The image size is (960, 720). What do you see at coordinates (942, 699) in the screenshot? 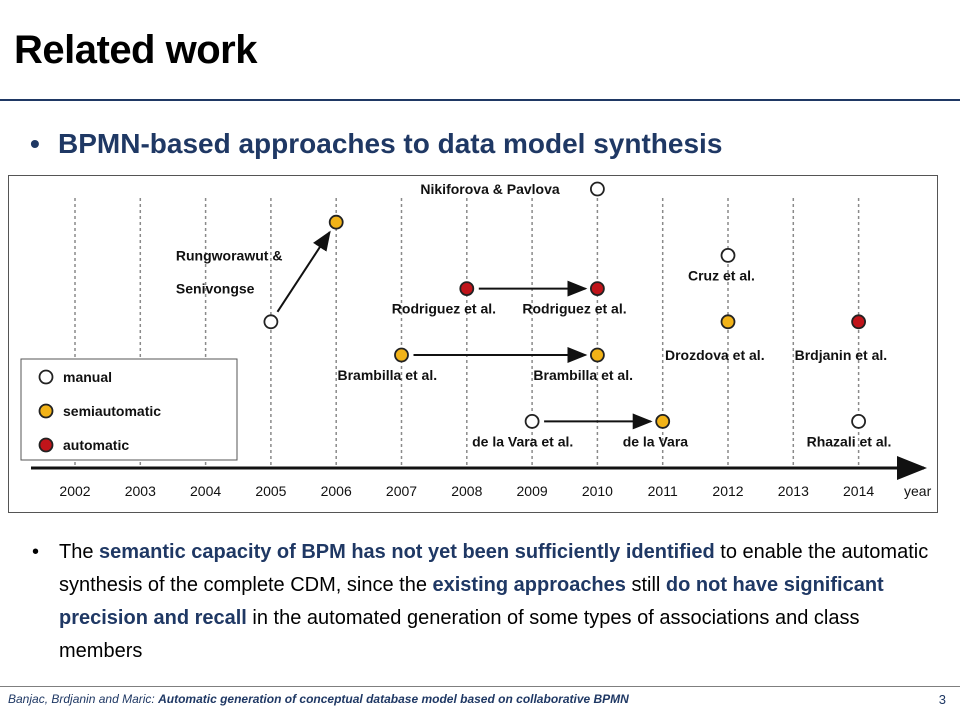
I see `page-number: 3` at bounding box center [942, 699].